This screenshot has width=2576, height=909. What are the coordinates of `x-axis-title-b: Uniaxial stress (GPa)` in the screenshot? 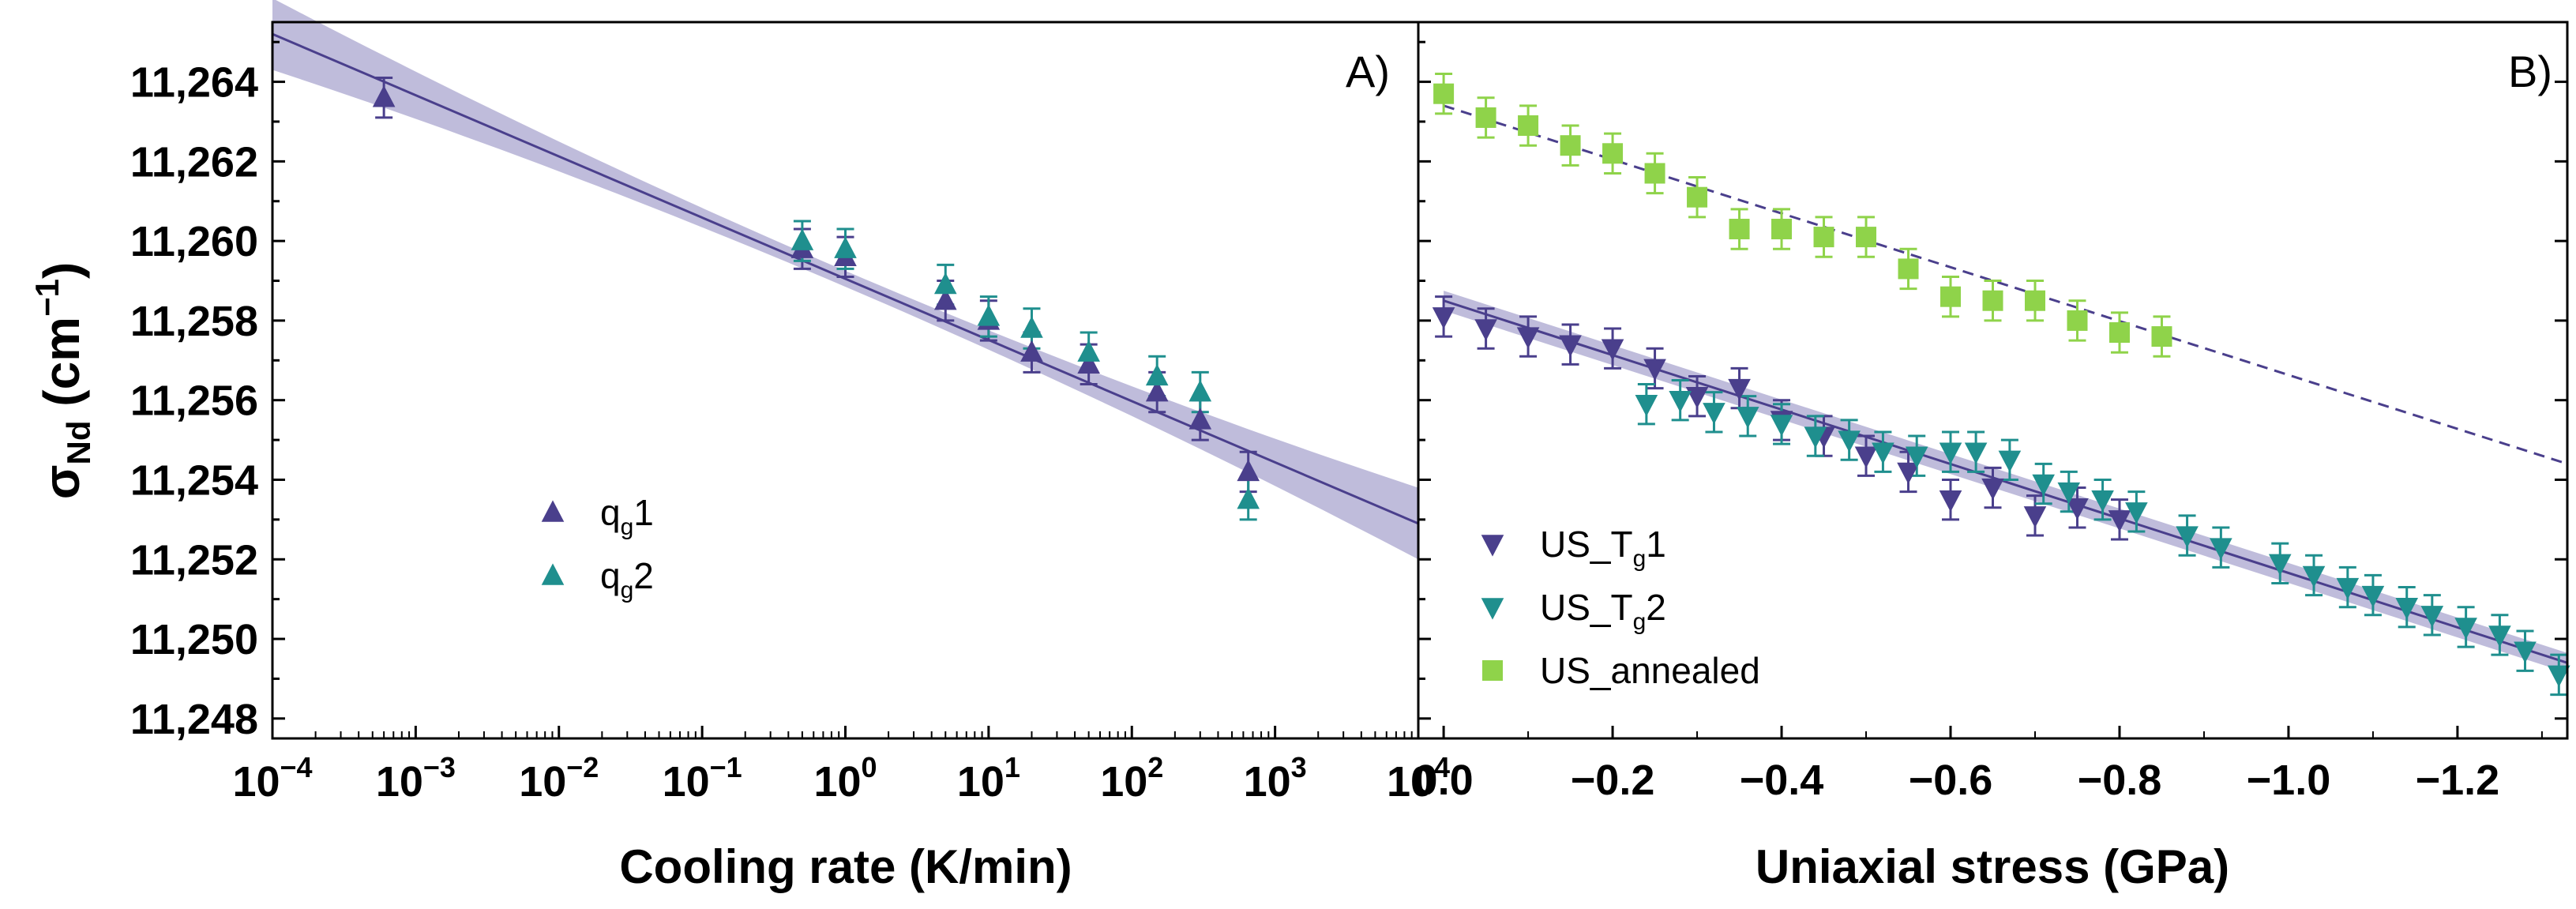 It's located at (1992, 867).